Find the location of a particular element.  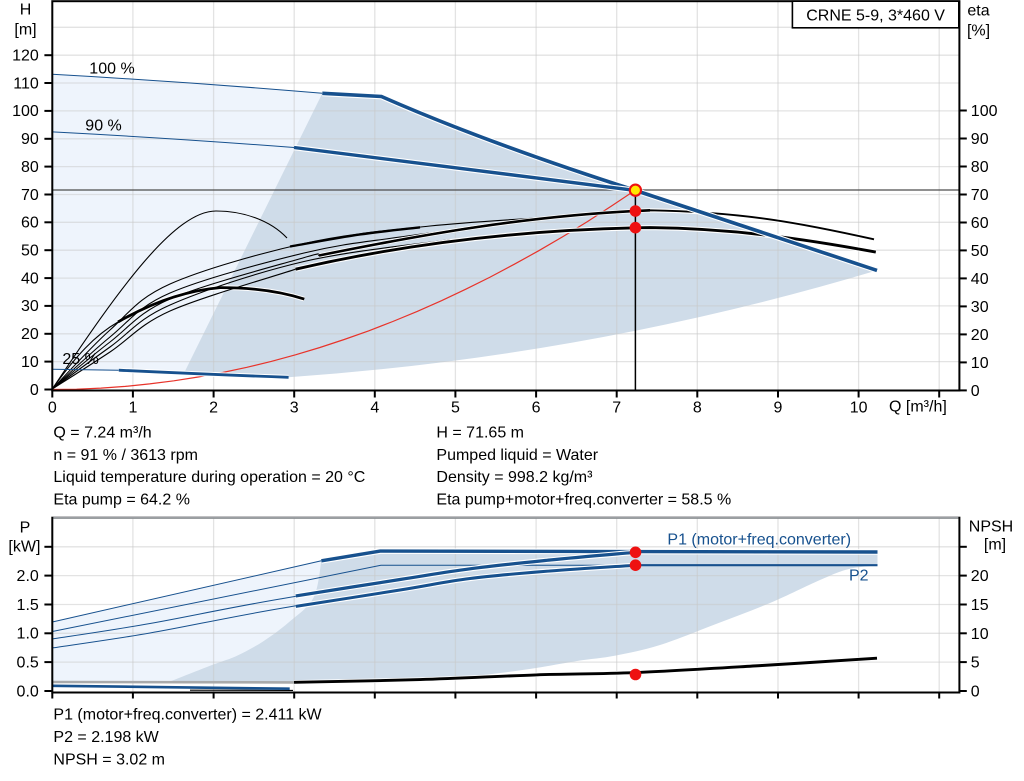

svg-text: 100 % is located at coordinates (111, 68).